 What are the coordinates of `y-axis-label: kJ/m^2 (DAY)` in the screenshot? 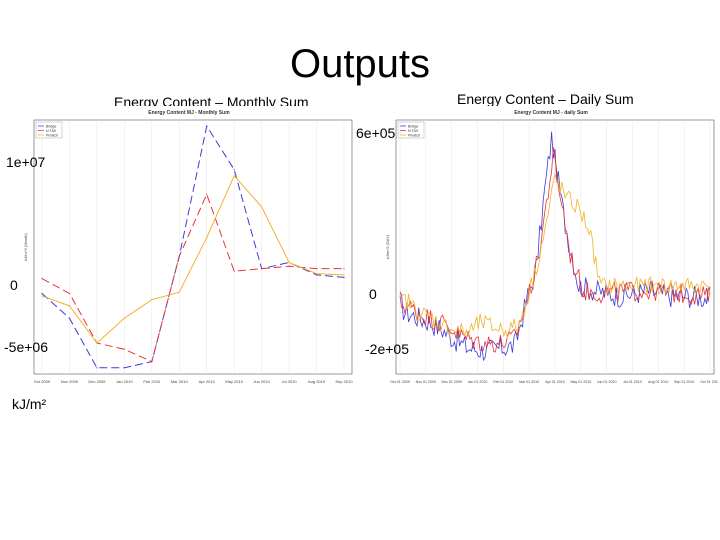 It's located at (387, 246).